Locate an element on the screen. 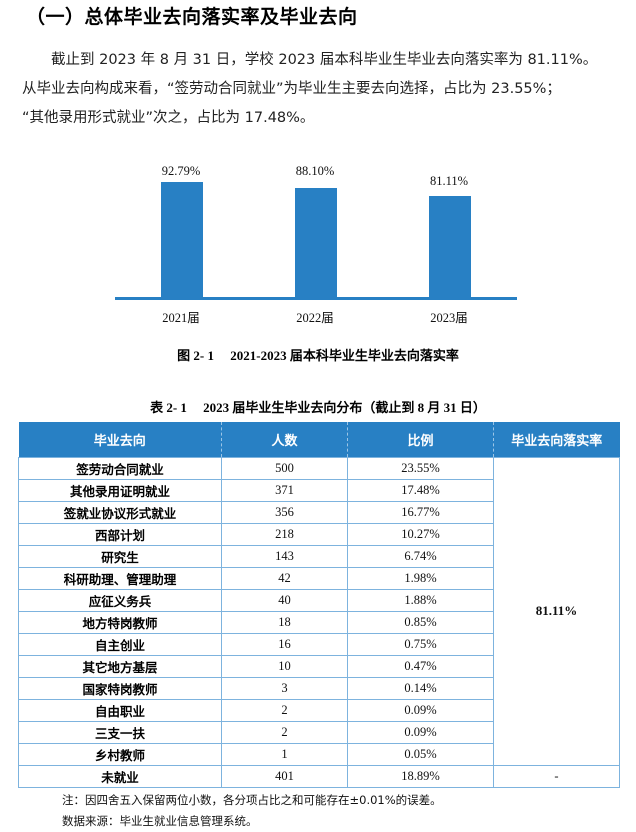  table-row: 自由职业 2 0.09% is located at coordinates (319, 710).